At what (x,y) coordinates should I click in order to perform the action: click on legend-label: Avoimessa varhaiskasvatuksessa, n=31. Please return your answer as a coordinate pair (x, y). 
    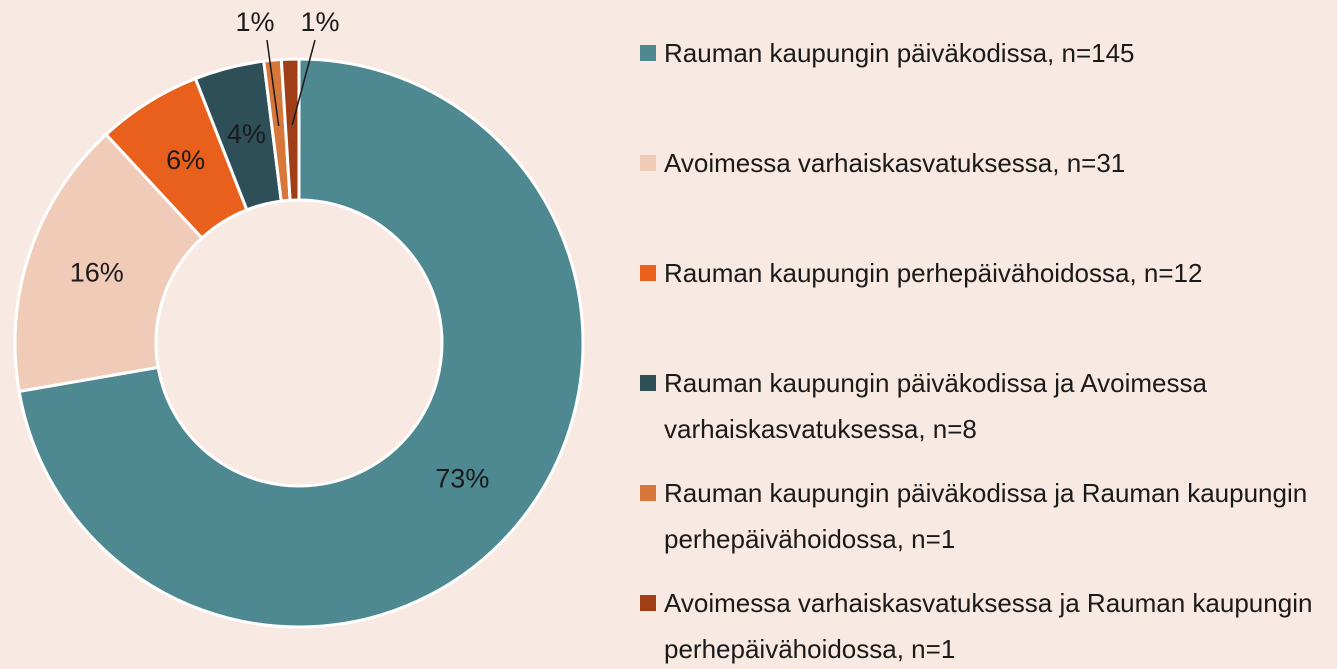
    Looking at the image, I should click on (895, 163).